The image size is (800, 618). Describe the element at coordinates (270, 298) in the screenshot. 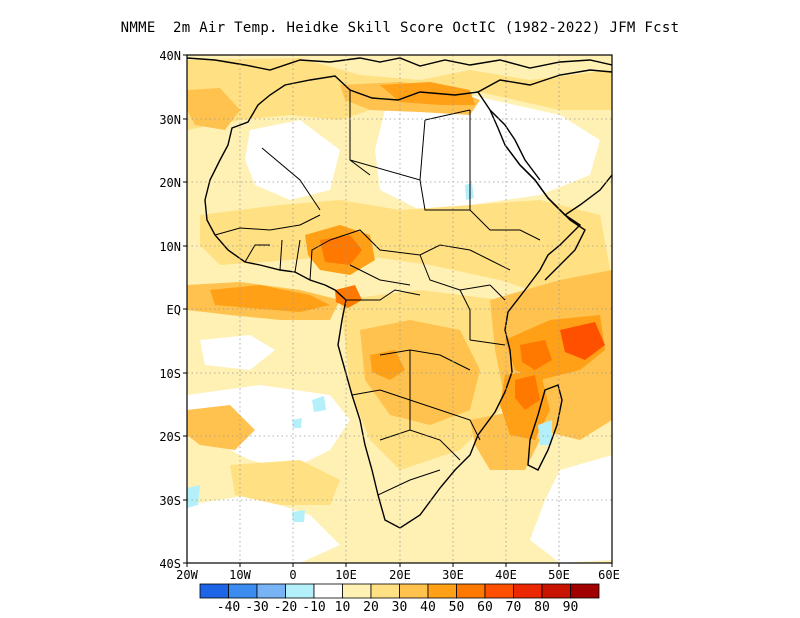

I see `orange-region-gulf-guinea` at that location.